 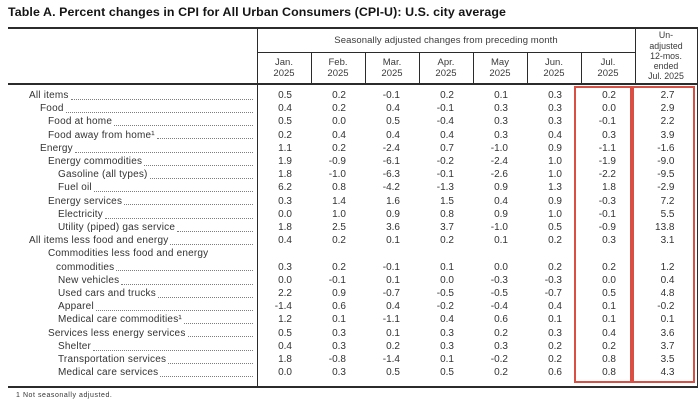 What do you see at coordinates (337, 68) in the screenshot?
I see `column-header-feb: Feb. 2025` at bounding box center [337, 68].